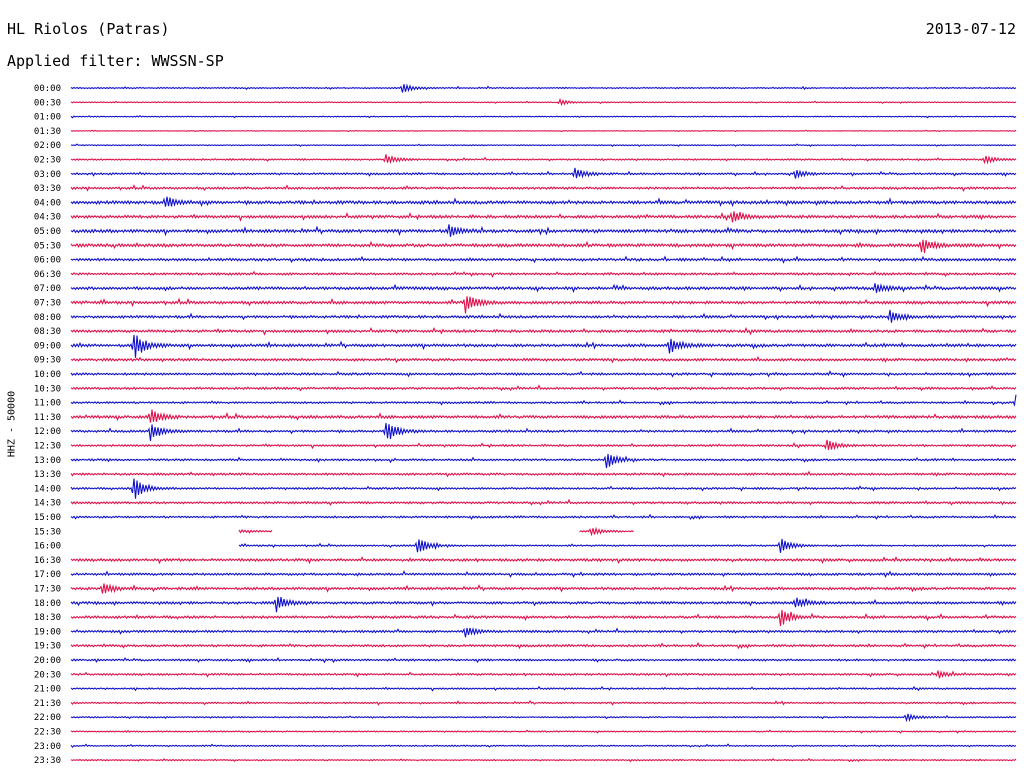  I want to click on time-tick-label: 16:30, so click(47, 561).